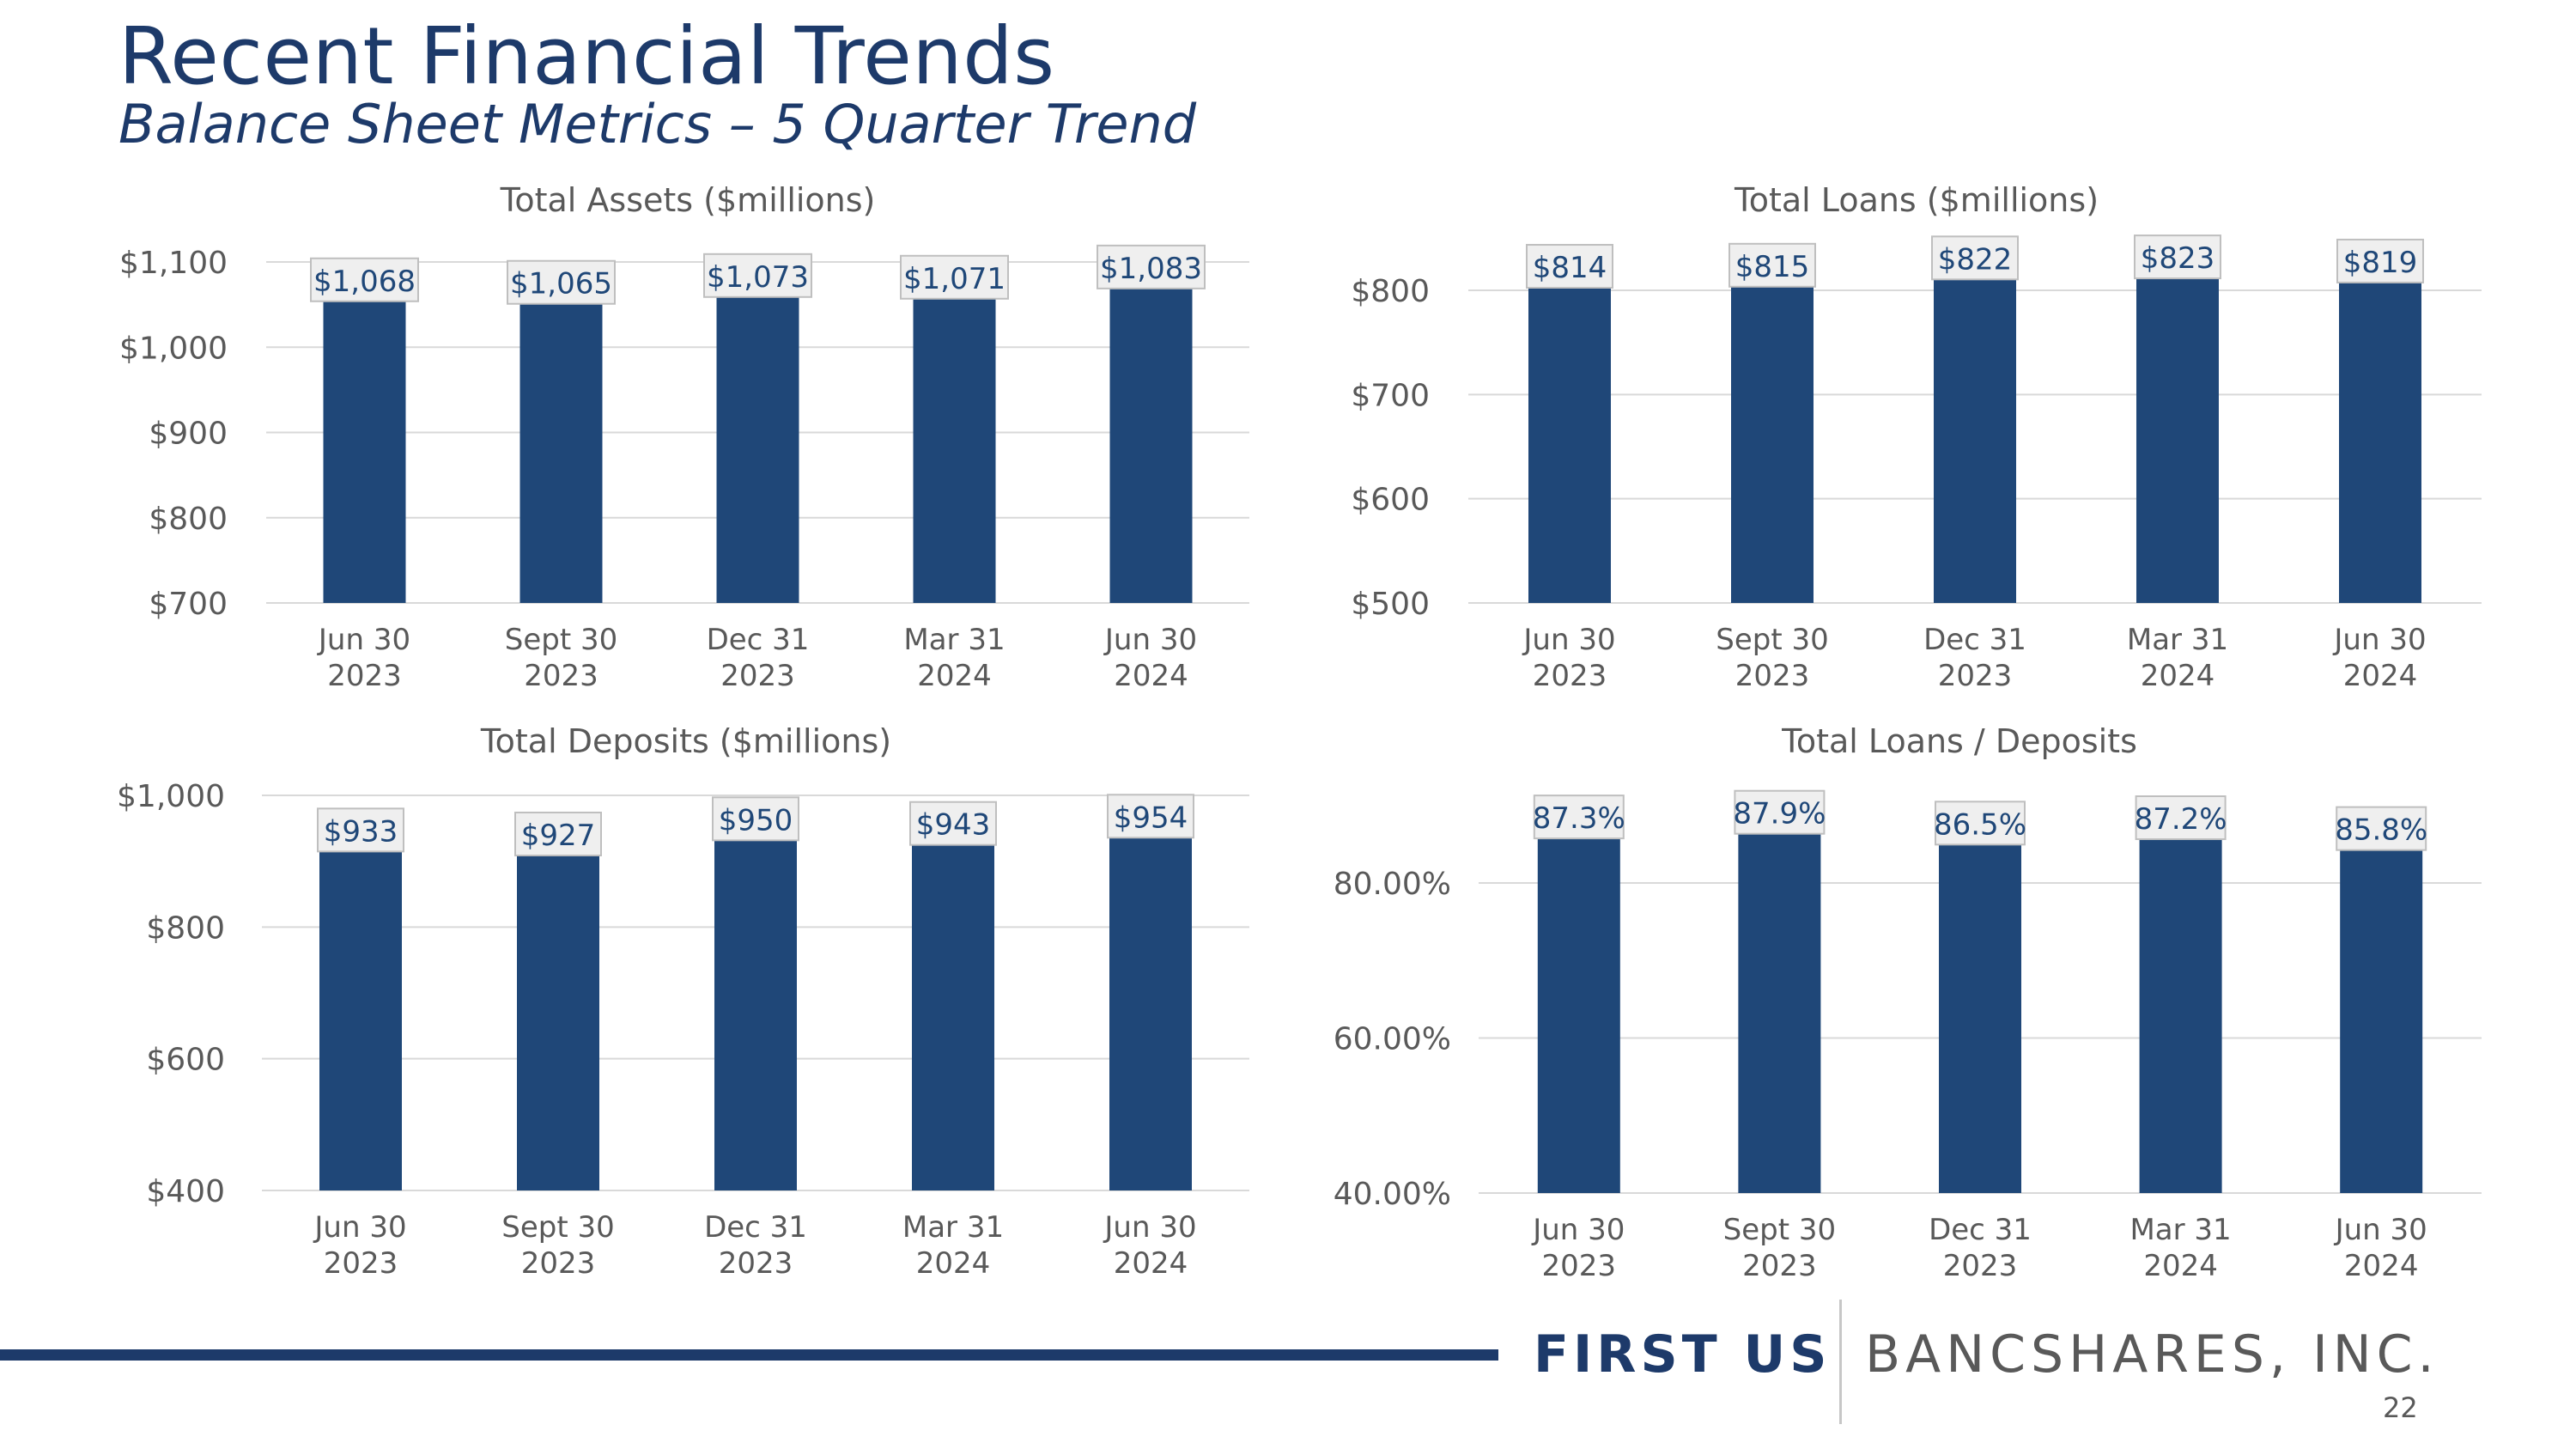  I want to click on total-deposits-xtick-label: Jun 30, so click(359, 1227).